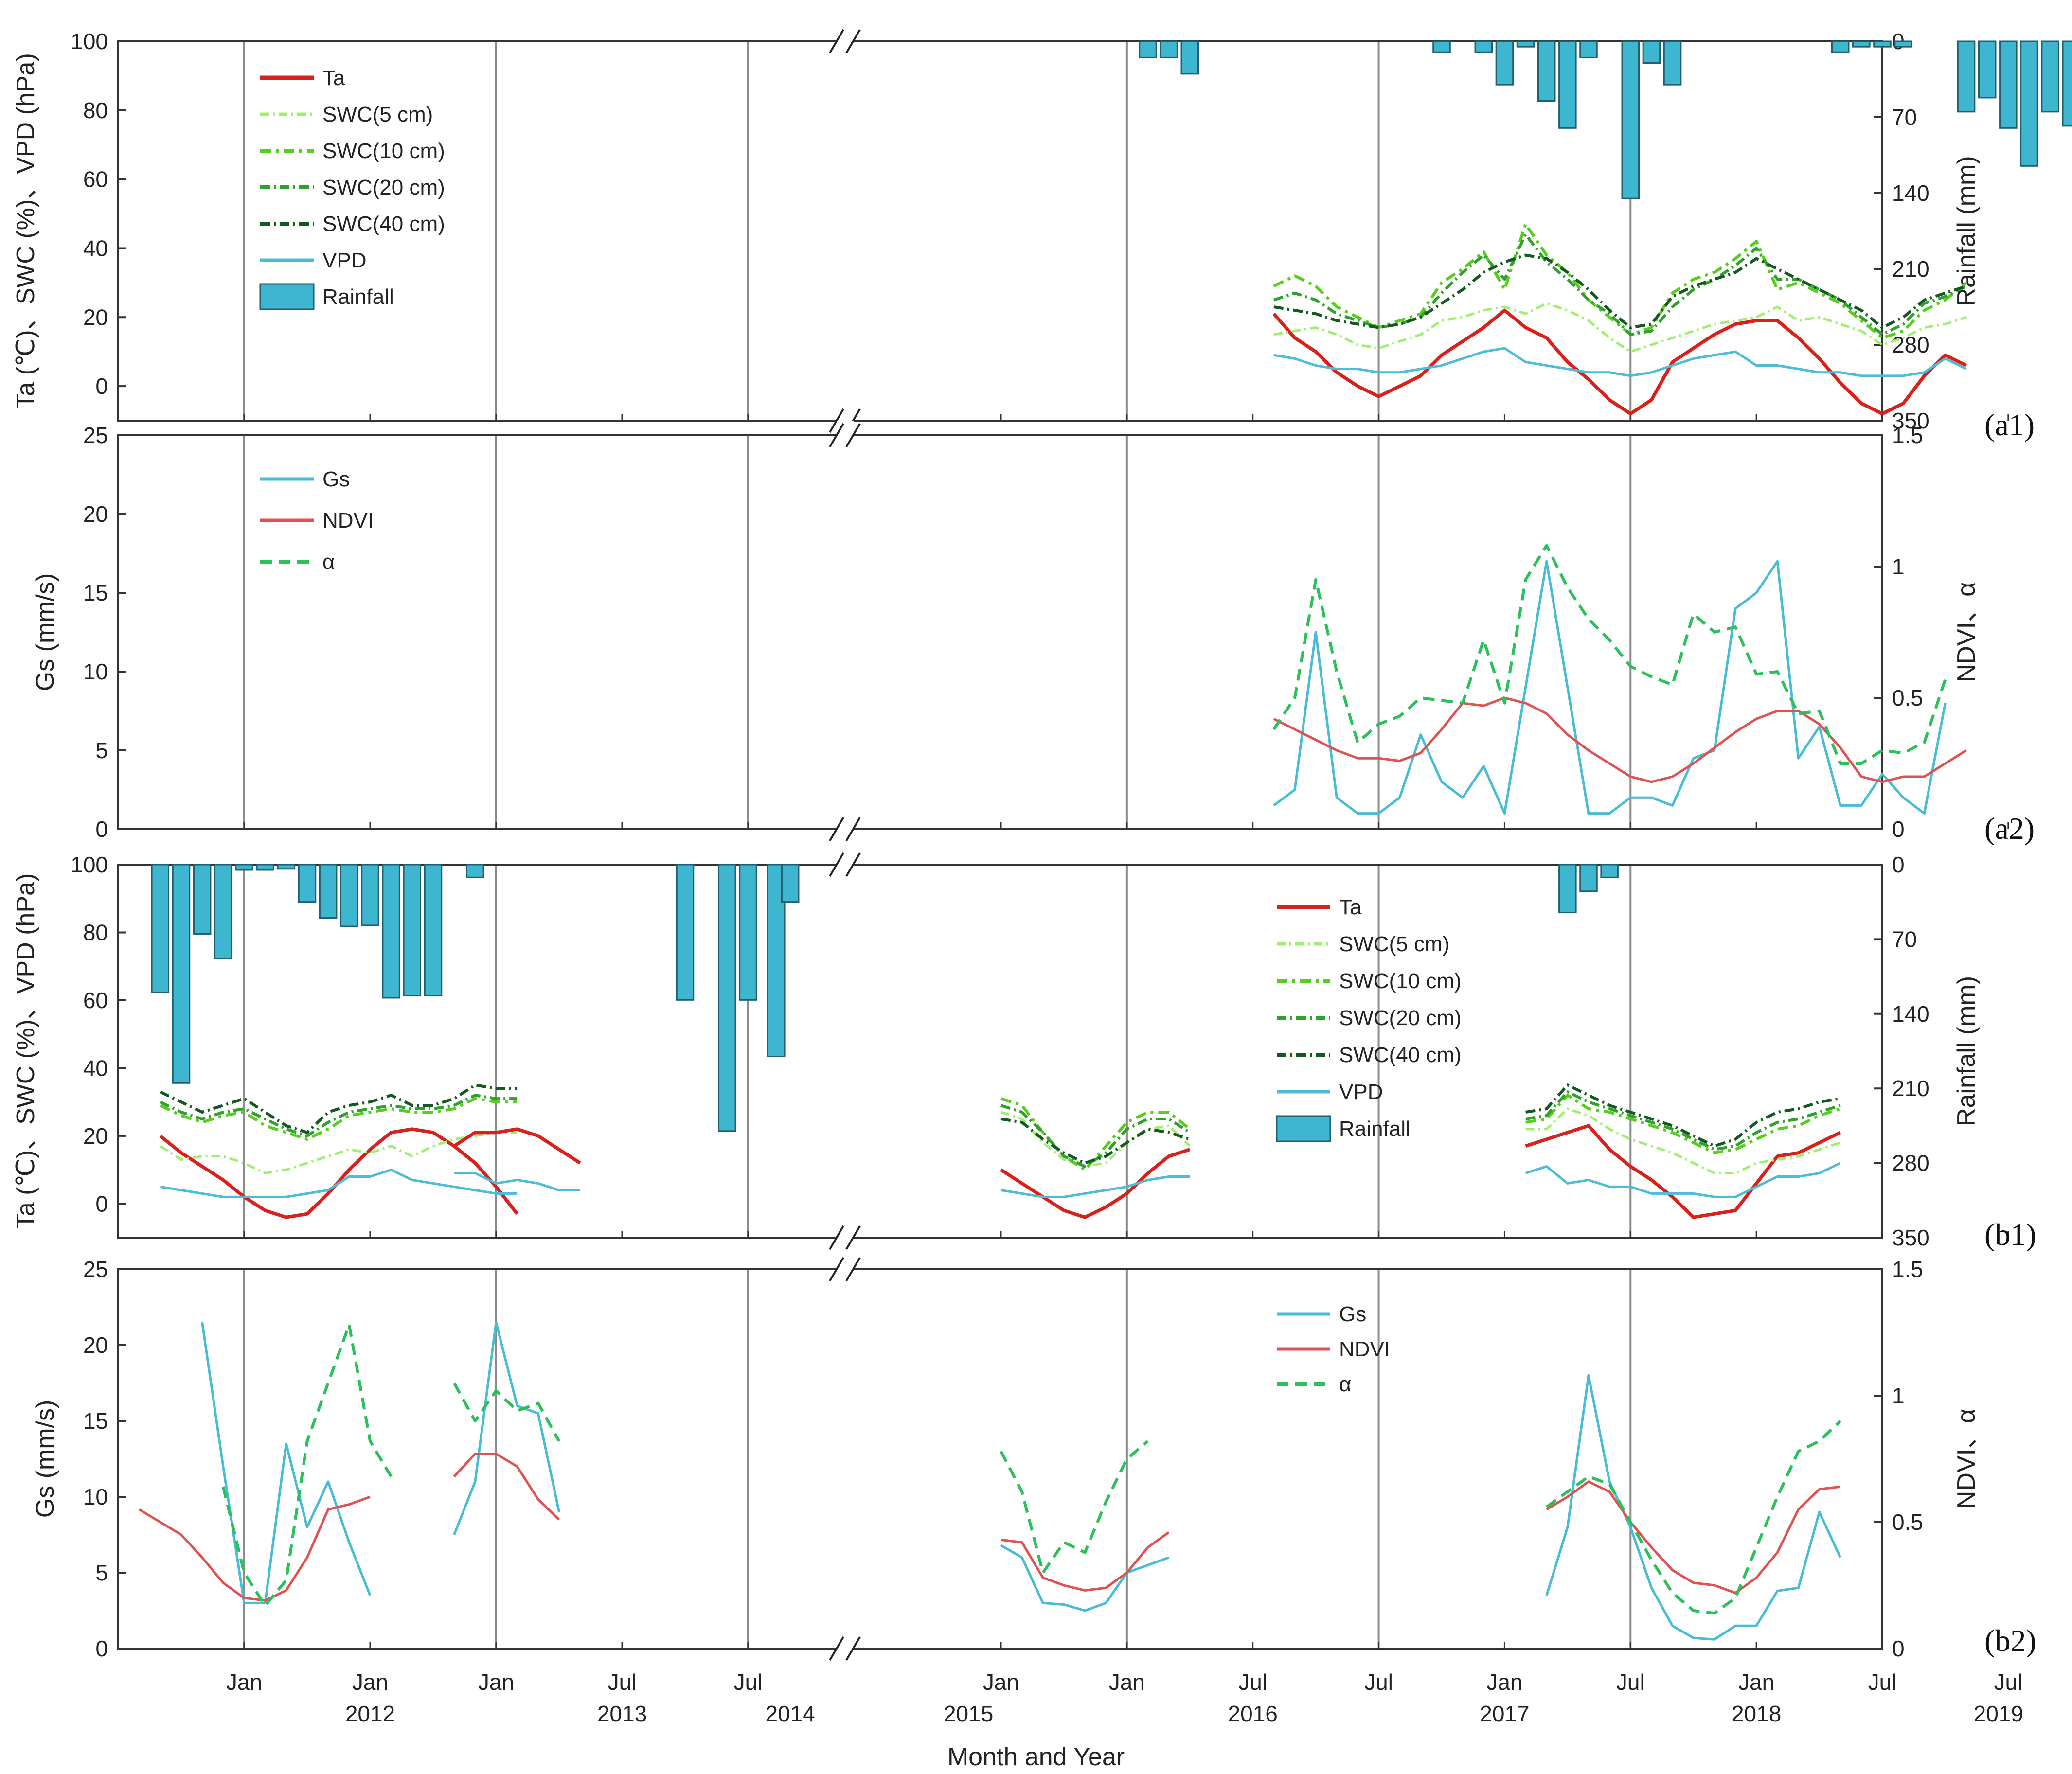 The height and width of the screenshot is (1774, 2072). Describe the element at coordinates (334, 78) in the screenshot. I see `legend-label: Ta` at that location.